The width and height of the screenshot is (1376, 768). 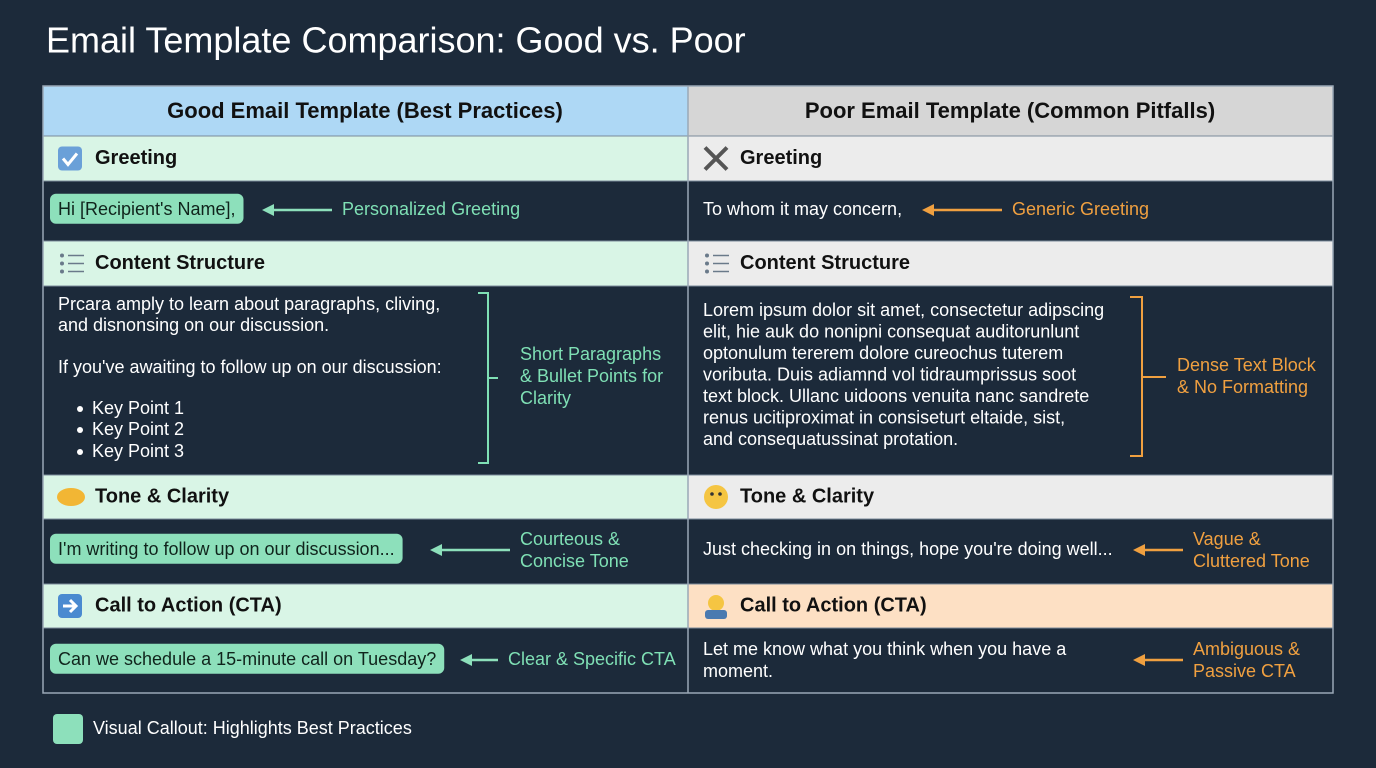 I want to click on good-callout: Courteous &, so click(x=570, y=539).